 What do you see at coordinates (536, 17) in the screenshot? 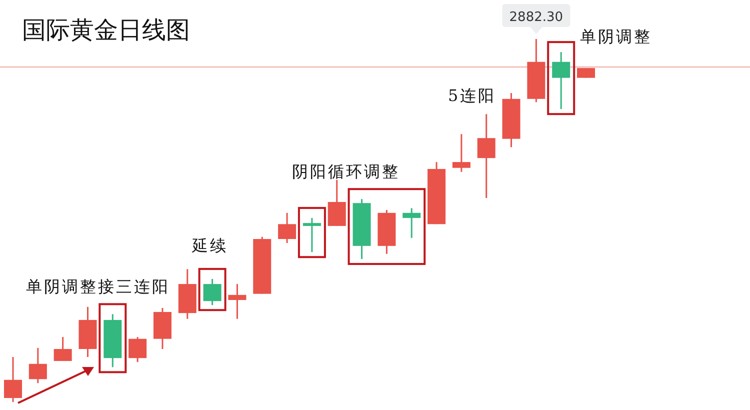
I see `annotation: 2882.30` at bounding box center [536, 17].